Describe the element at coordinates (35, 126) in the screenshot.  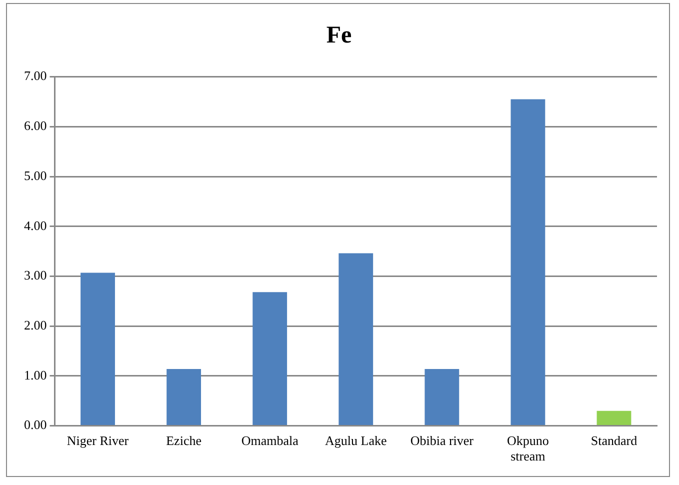
I see `y-tick-label: 6.00` at that location.